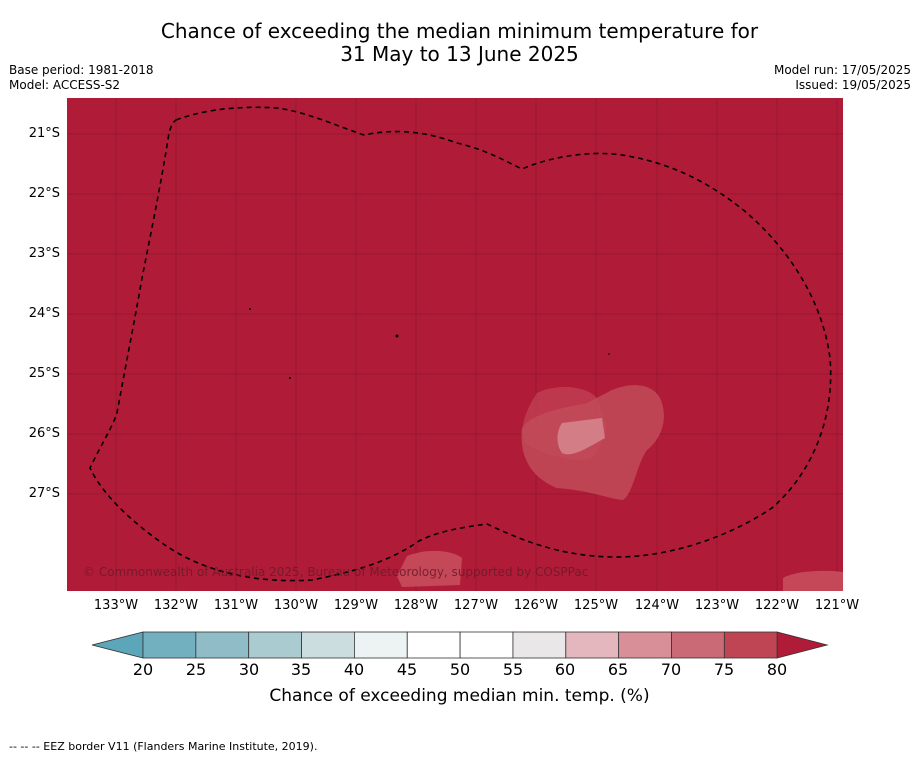 Image resolution: width=919 pixels, height=758 pixels. What do you see at coordinates (44, 133) in the screenshot?
I see `lat-label: 21°S` at bounding box center [44, 133].